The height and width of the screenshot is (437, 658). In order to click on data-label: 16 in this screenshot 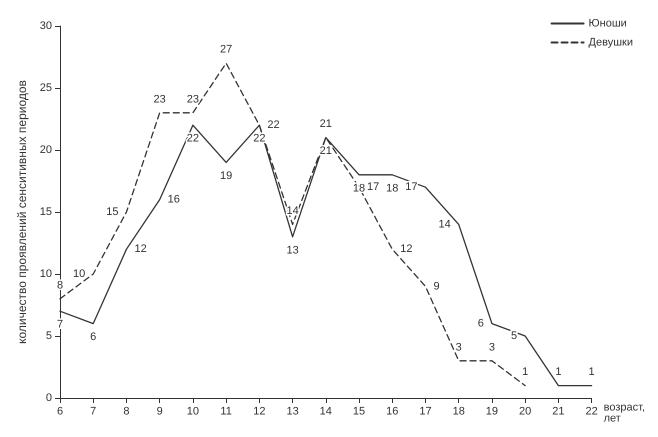, I will do `click(174, 200)`.